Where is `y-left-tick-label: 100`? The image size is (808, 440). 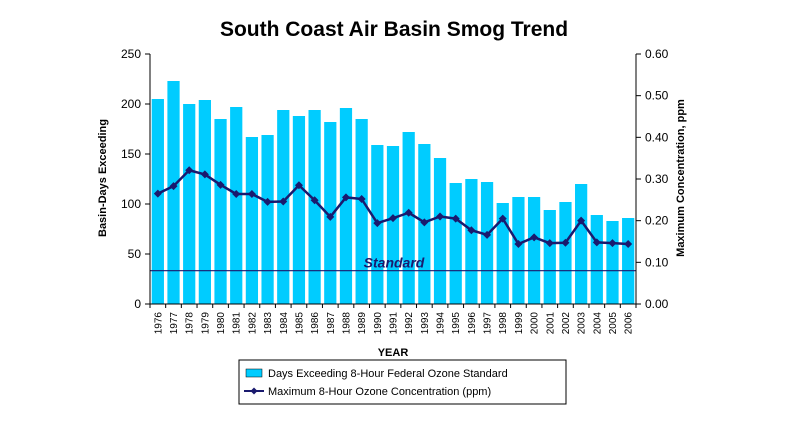
y-left-tick-label: 100 is located at coordinates (131, 204).